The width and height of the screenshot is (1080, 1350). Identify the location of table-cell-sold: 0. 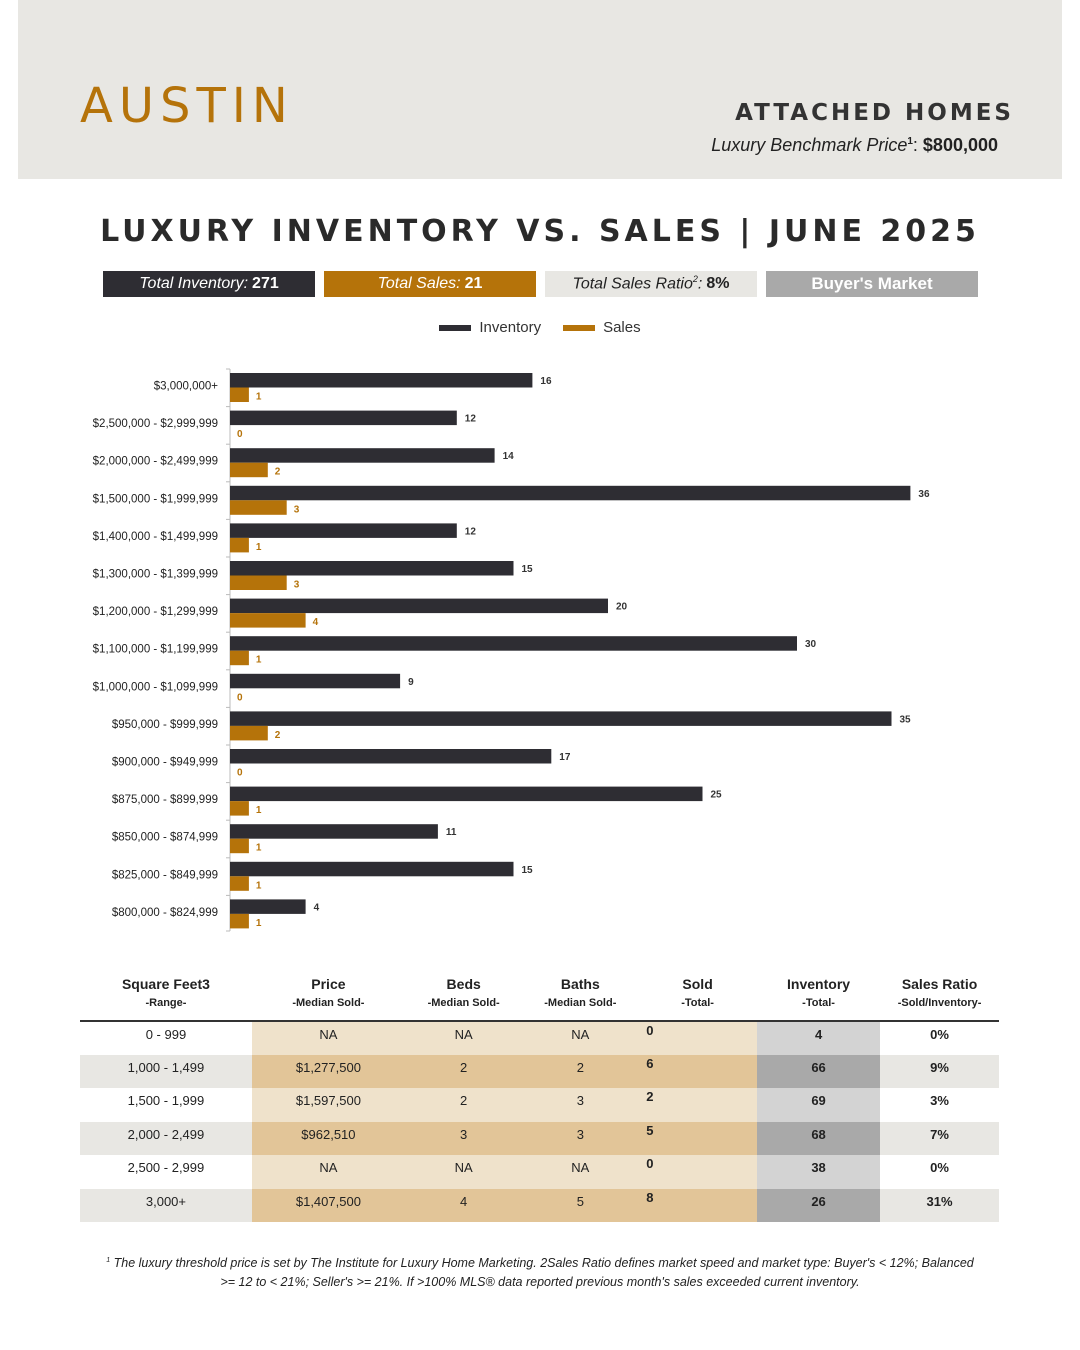
(697, 1172).